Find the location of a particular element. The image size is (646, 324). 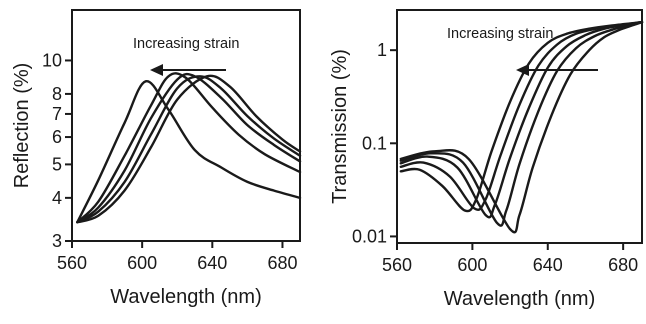

y-tick-label: 3 is located at coordinates (57, 241).